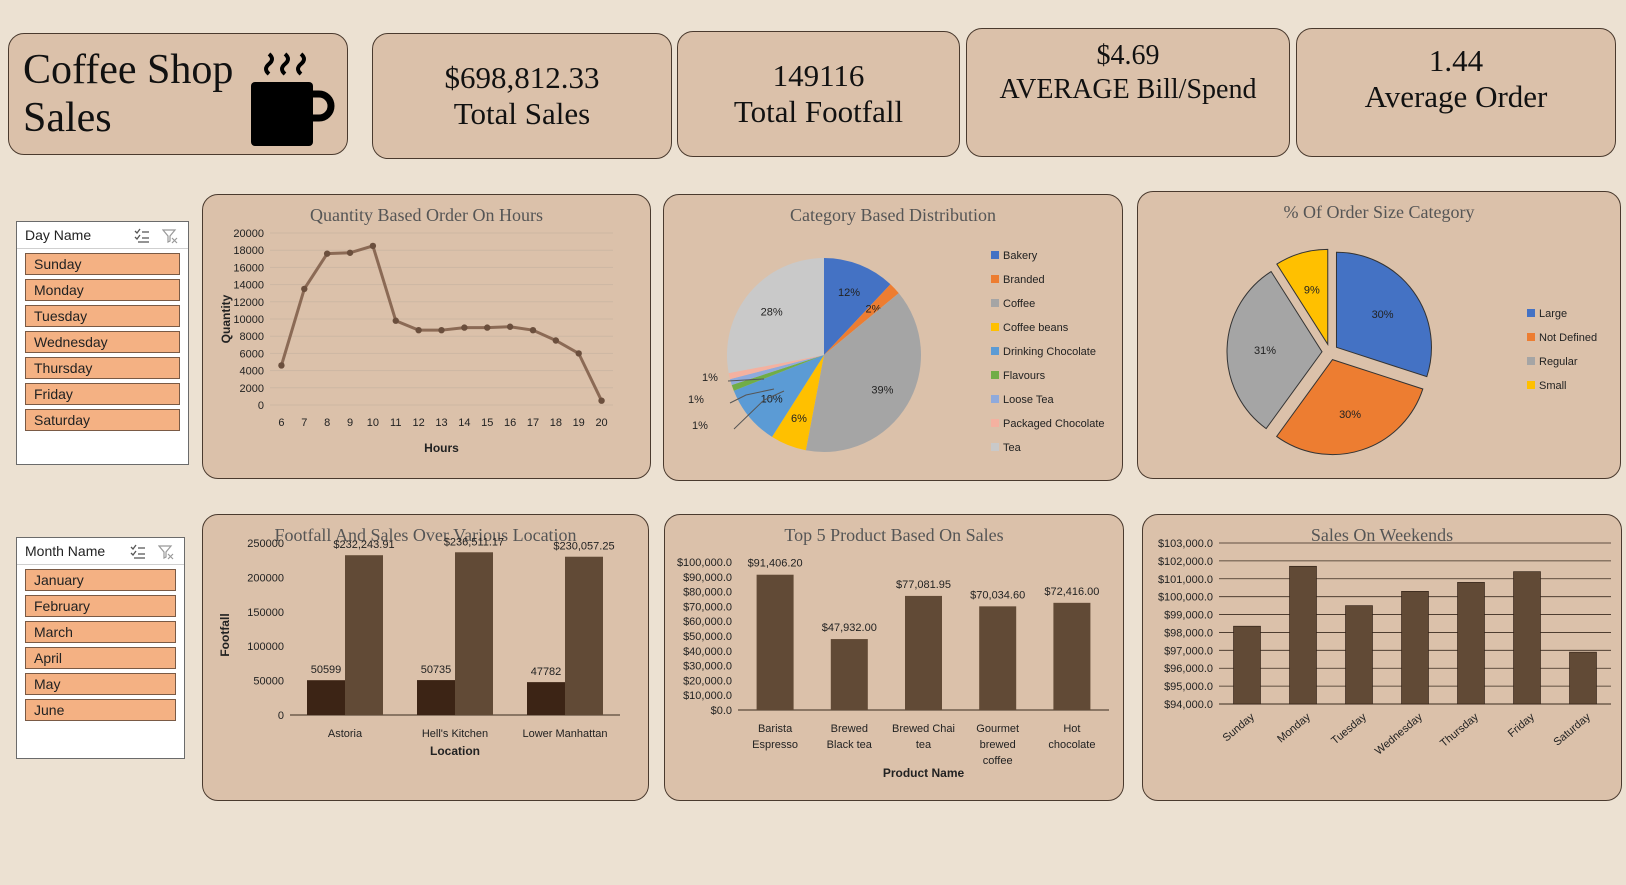  I want to click on legend-label: Branded, so click(1024, 280).